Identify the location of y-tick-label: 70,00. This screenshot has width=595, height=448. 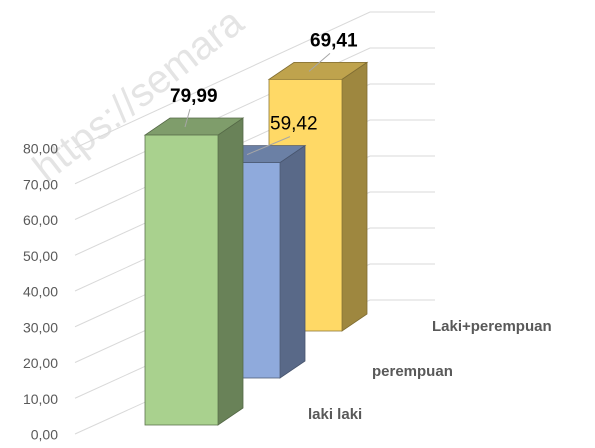
(40, 184).